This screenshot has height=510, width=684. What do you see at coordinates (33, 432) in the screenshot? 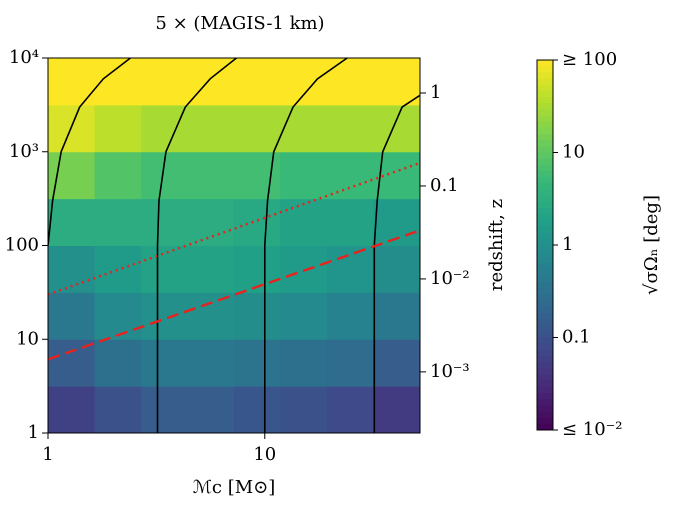
I see `y-tick-label: 1` at bounding box center [33, 432].